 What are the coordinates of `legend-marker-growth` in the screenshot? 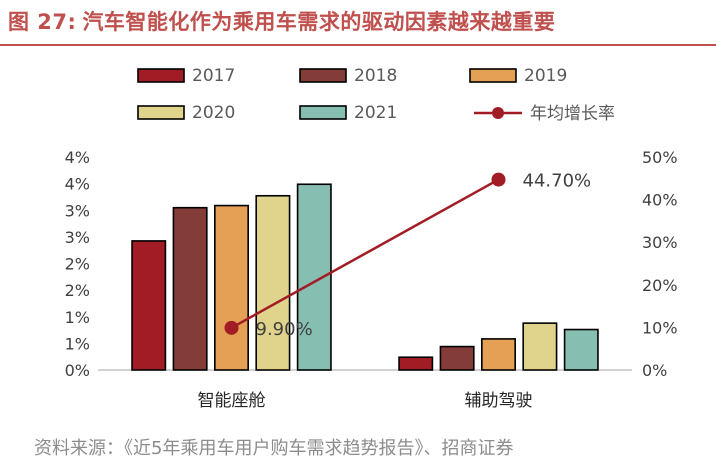 It's located at (498, 113).